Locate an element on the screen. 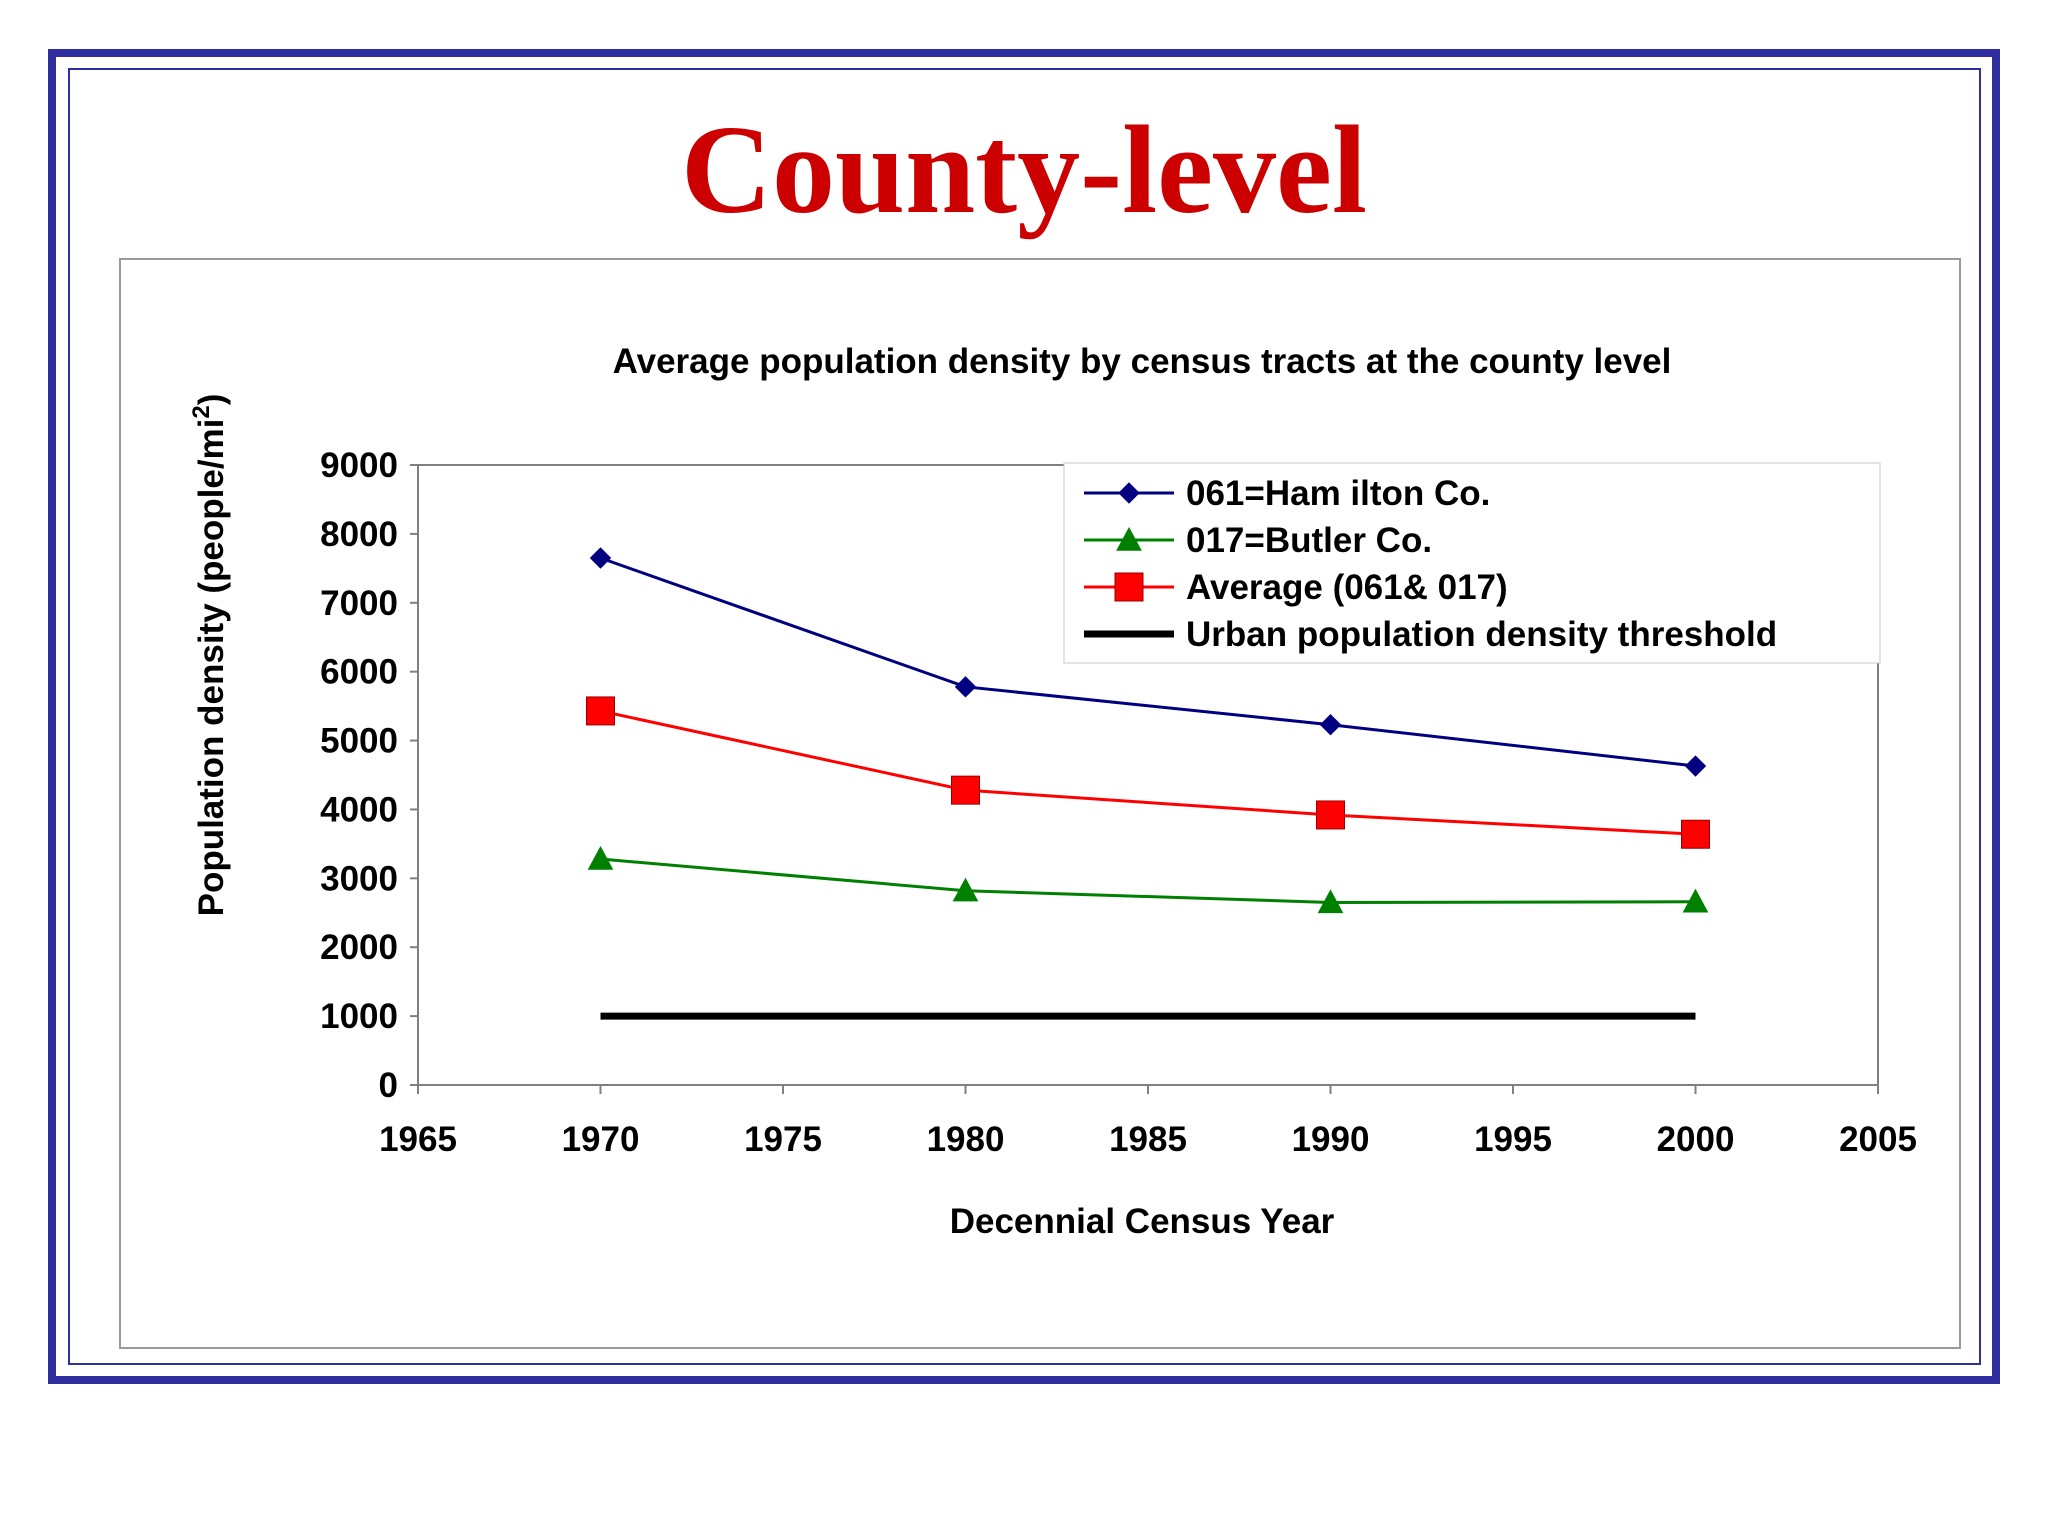 The image size is (2048, 1536). y-axis-title: Population density (people/mi2) is located at coordinates (209, 655).